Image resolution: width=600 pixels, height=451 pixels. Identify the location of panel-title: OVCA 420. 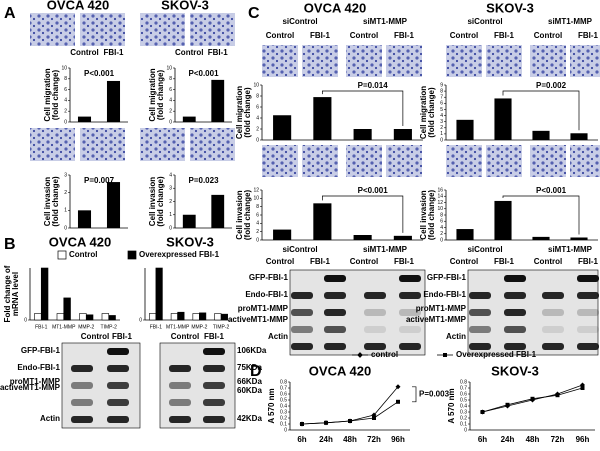
(335, 7).